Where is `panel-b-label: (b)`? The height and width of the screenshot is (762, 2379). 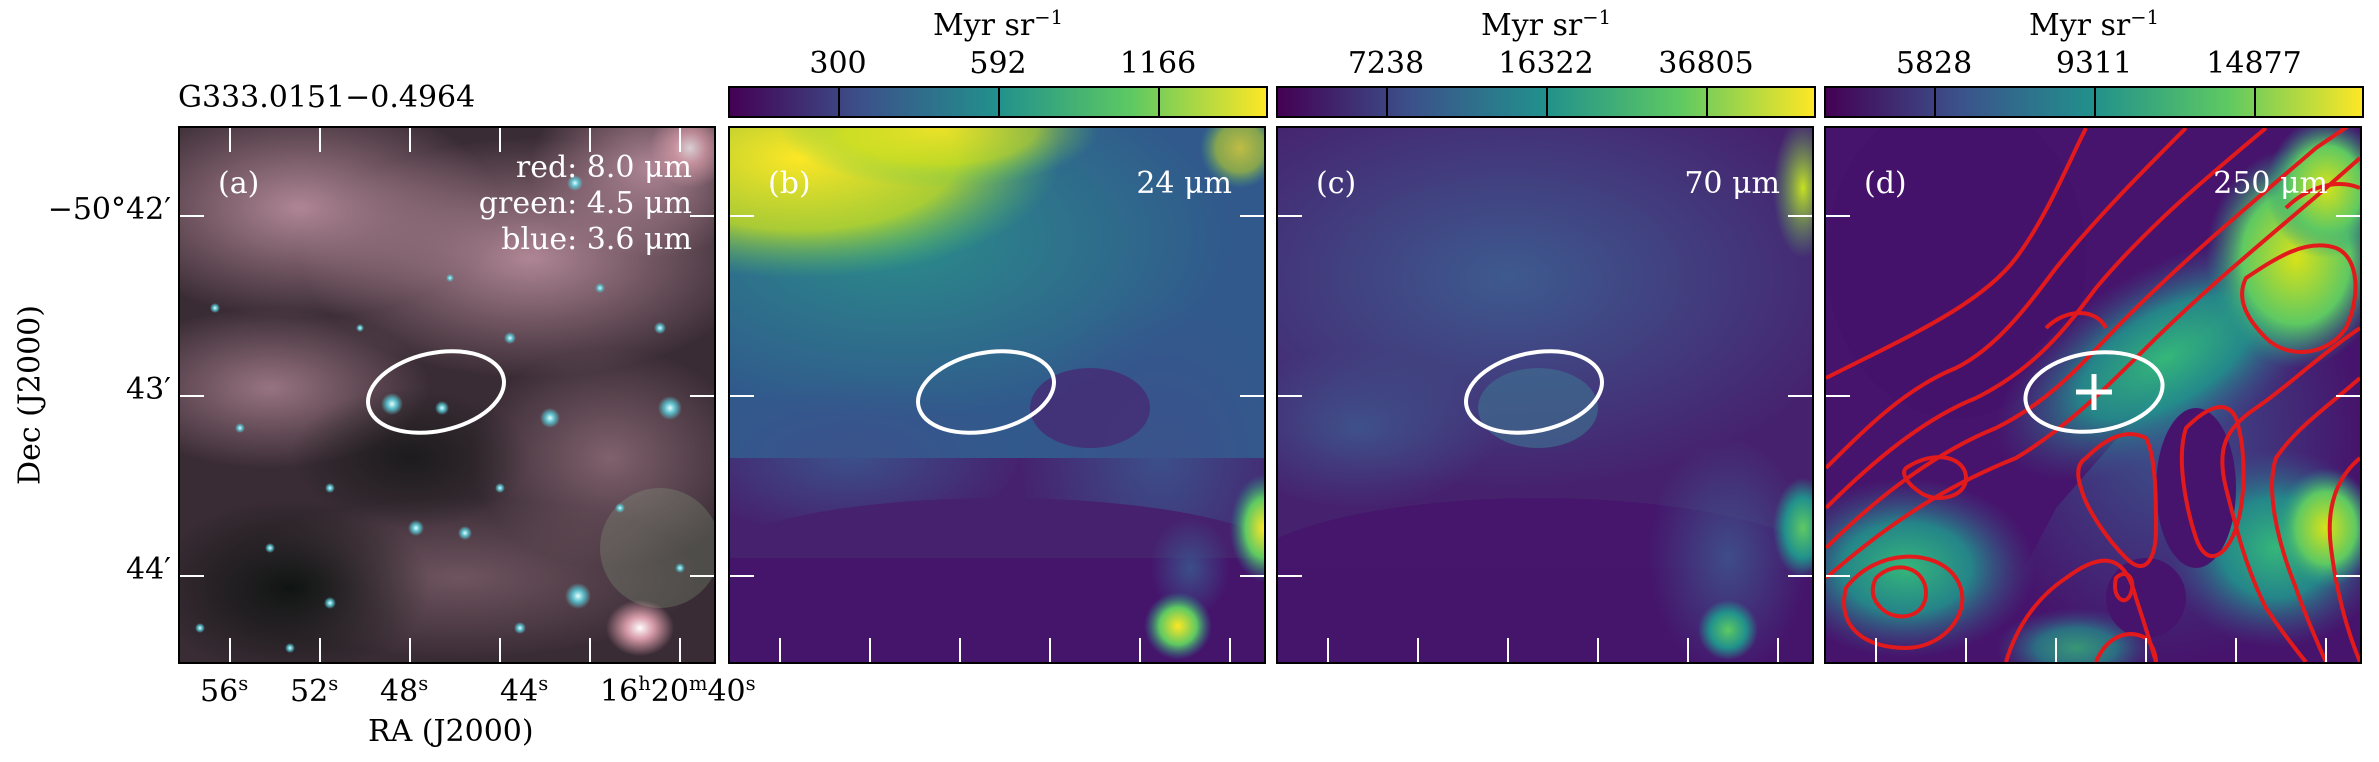
panel-b-label: (b) is located at coordinates (789, 183).